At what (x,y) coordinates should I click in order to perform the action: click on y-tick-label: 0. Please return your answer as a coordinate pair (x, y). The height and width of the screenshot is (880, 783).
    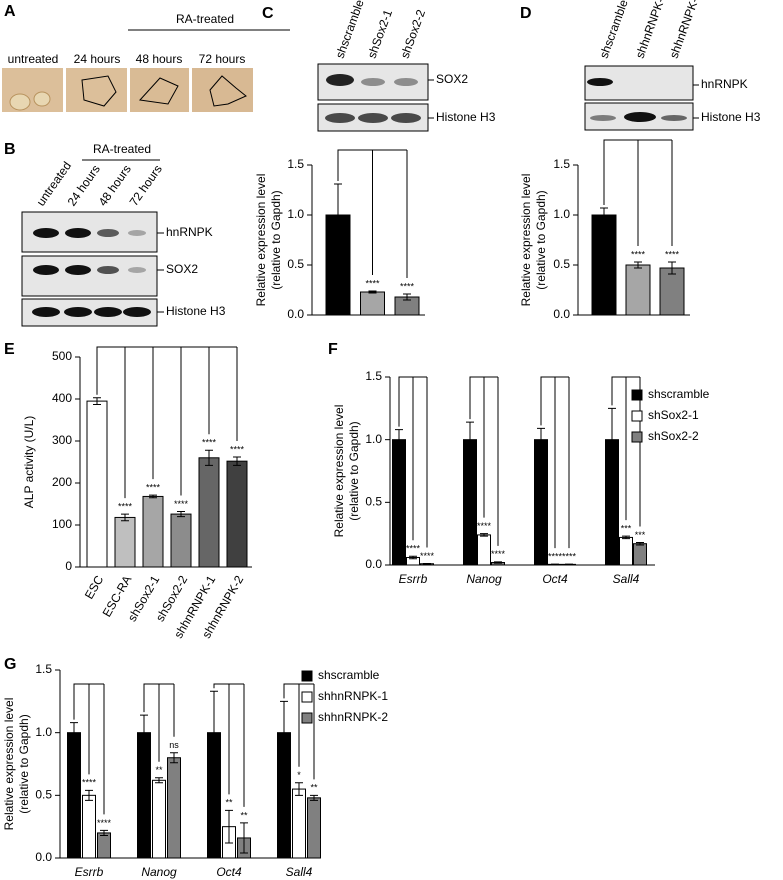
    Looking at the image, I should click on (68, 566).